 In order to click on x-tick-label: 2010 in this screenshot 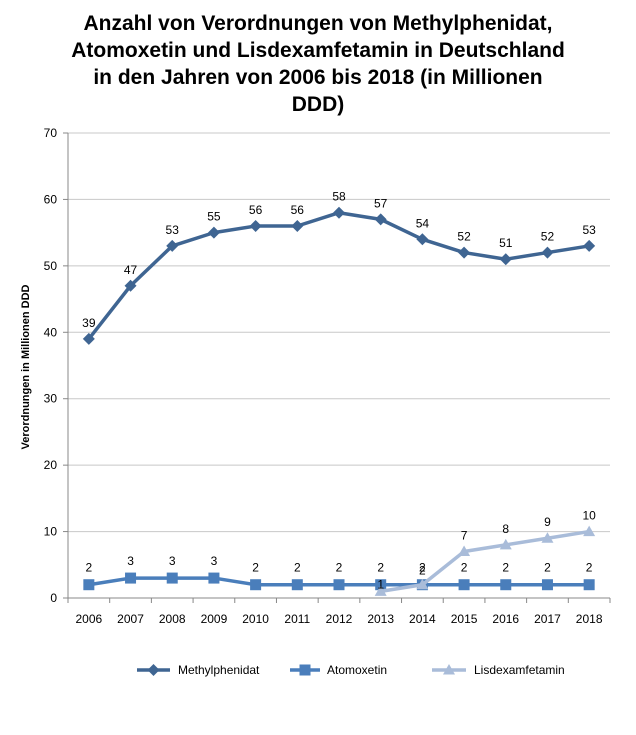, I will do `click(255, 619)`.